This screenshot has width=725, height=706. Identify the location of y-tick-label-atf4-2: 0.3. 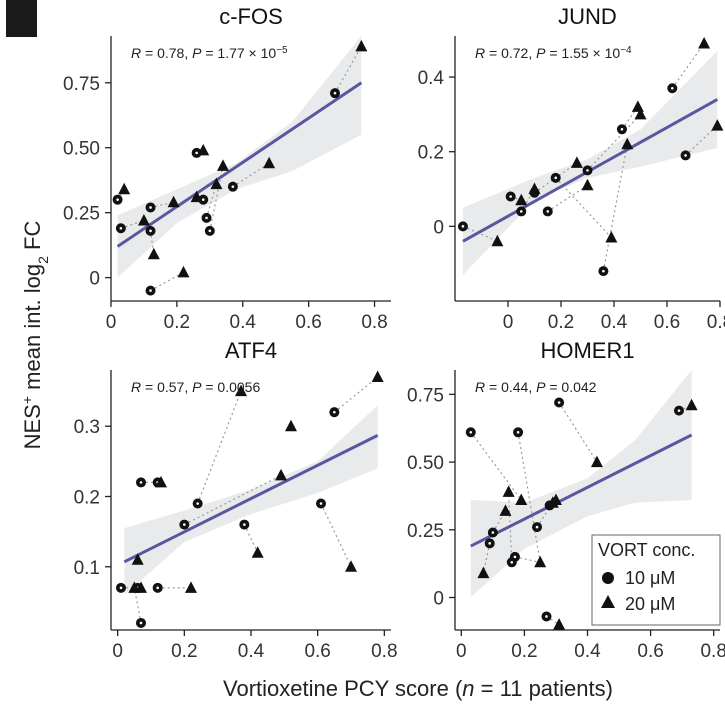
(87, 427).